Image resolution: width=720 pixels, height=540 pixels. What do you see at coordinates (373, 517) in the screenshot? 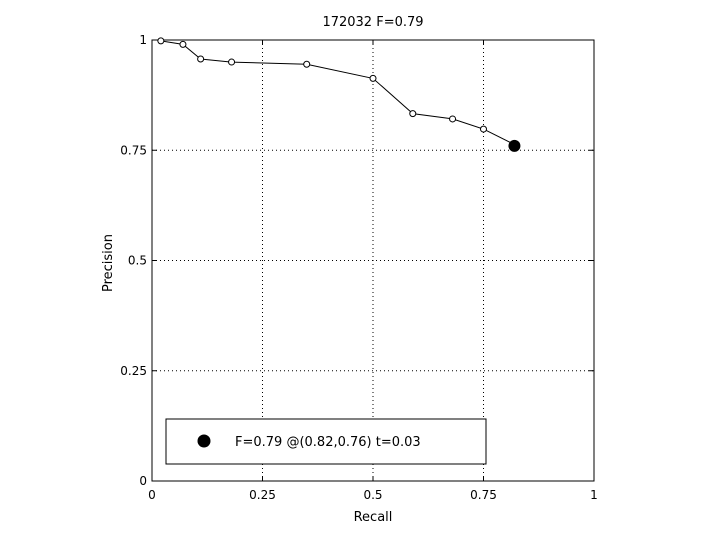
I see `x-axis-title: Recall` at bounding box center [373, 517].